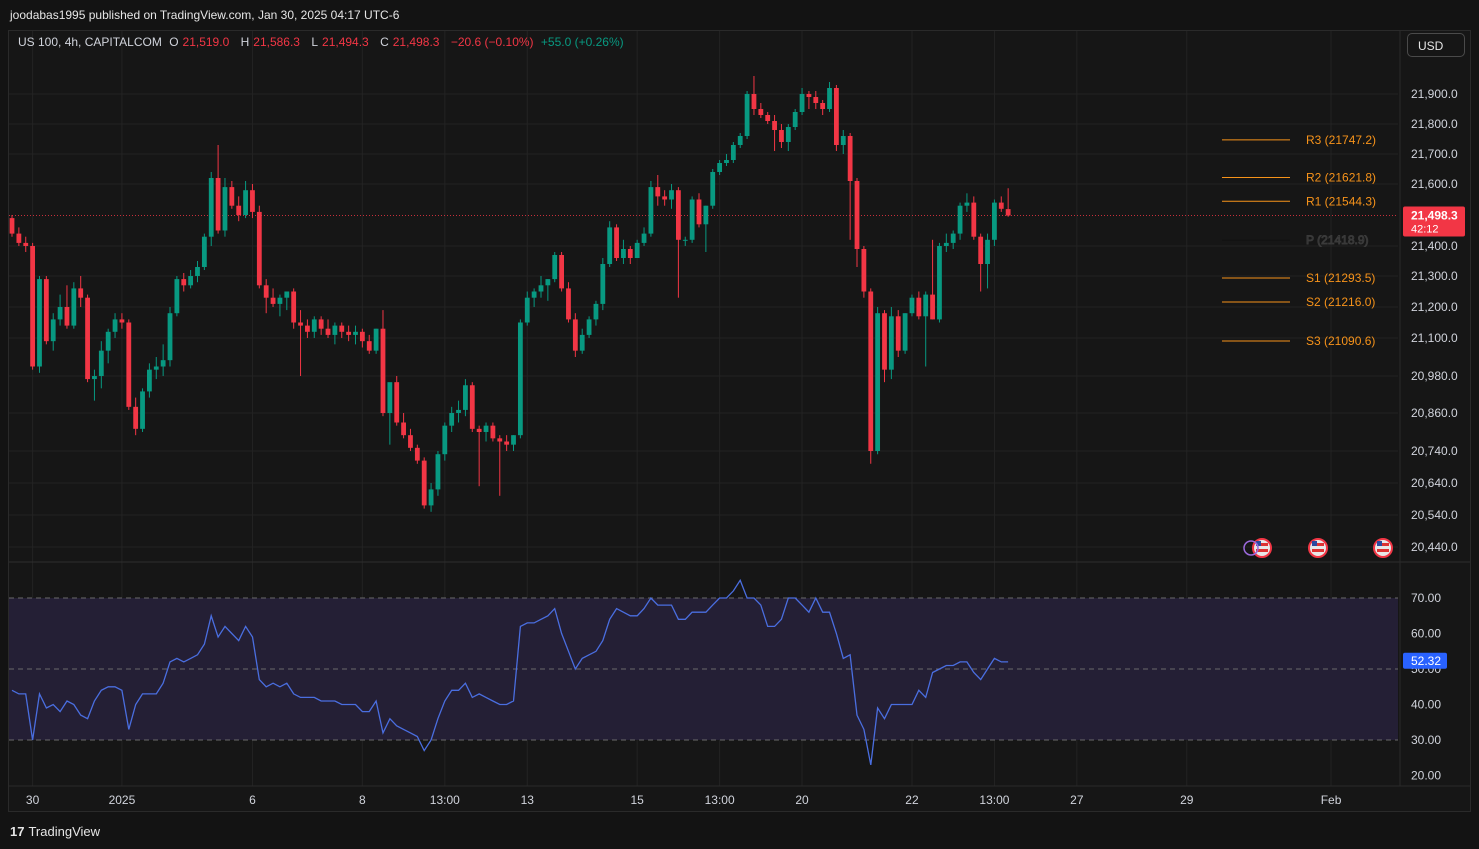 This screenshot has width=1479, height=849. Describe the element at coordinates (55, 831) in the screenshot. I see `tradingview-logo: 17 TradingView` at that location.